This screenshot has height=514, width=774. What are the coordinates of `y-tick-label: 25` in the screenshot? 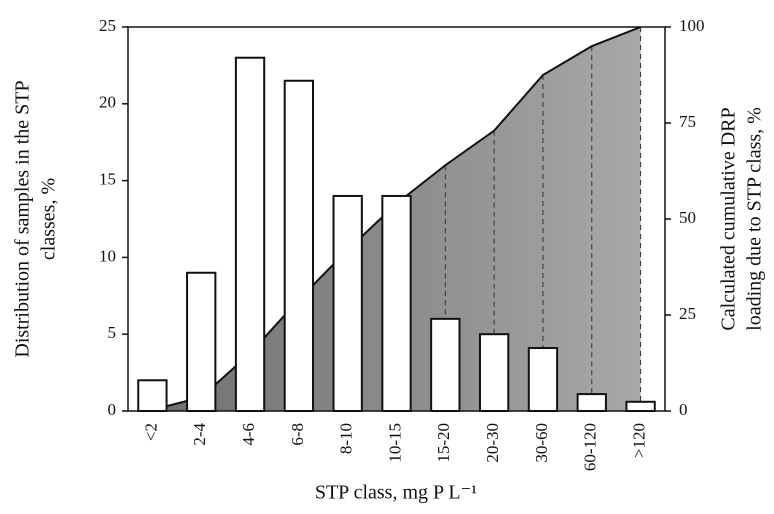 It's located at (107, 25).